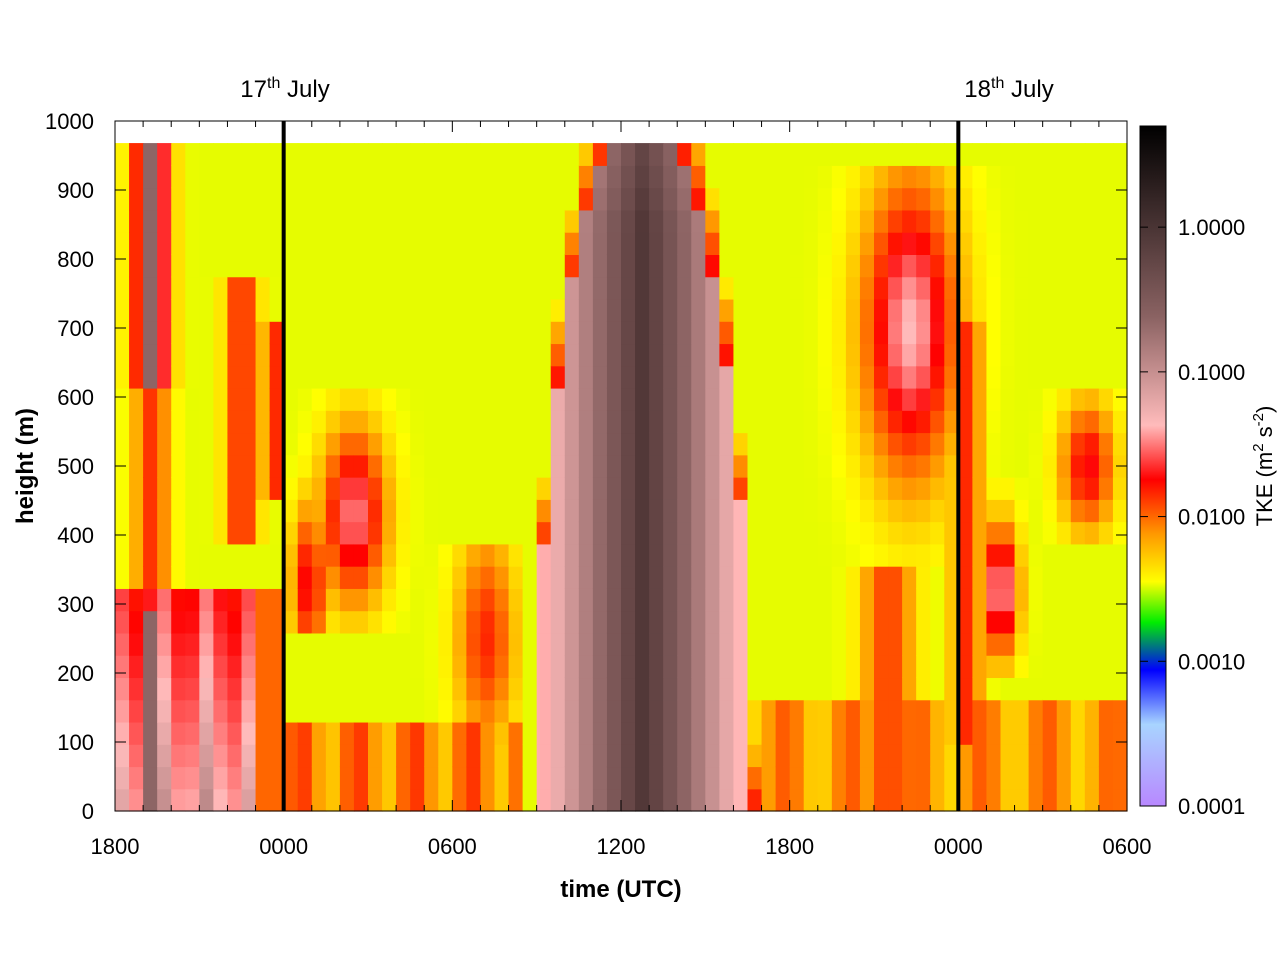  I want to click on colorbar-tick-label: 0.0100, so click(1211, 517).